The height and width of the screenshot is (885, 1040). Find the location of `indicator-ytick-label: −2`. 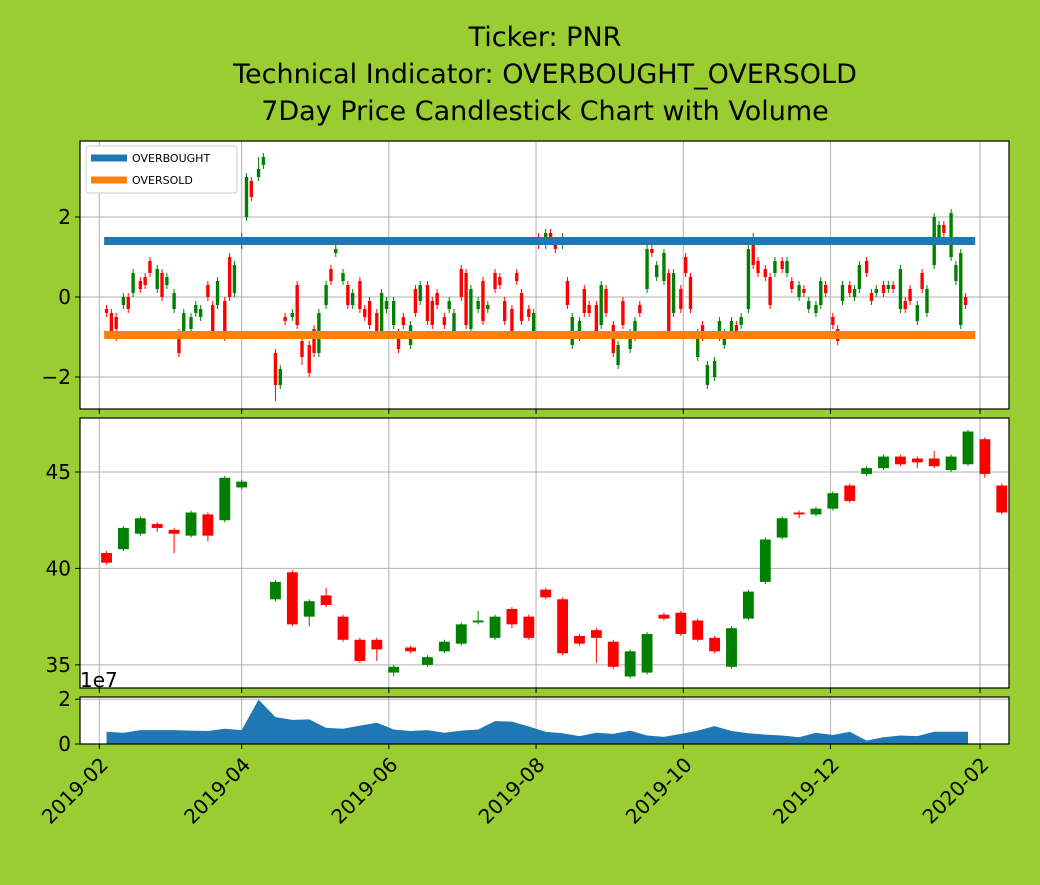

indicator-ytick-label: −2 is located at coordinates (56, 377).